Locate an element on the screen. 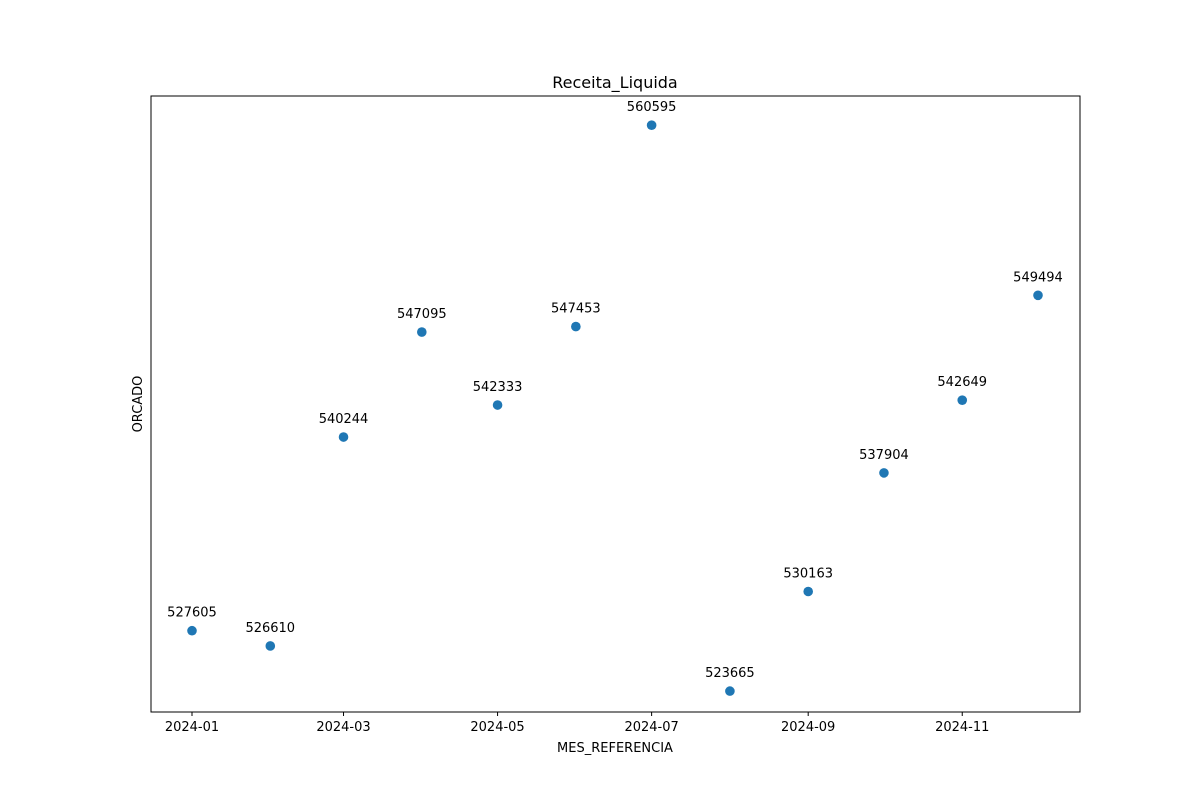 This screenshot has width=1200, height=804. chart-title: Receita_Liquida is located at coordinates (614, 83).